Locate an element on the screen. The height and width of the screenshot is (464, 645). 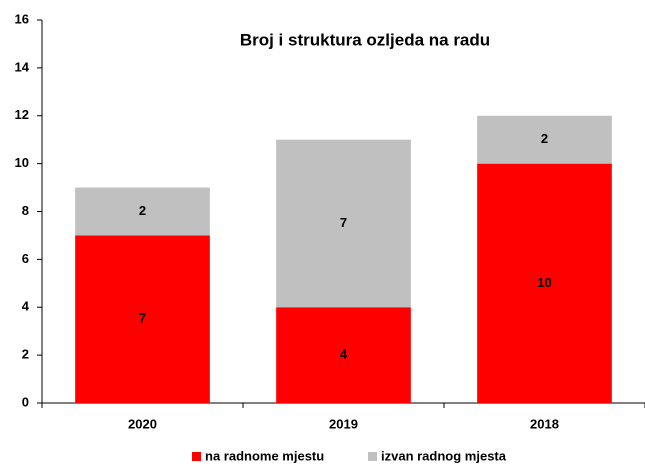
y-tick-label: 2 is located at coordinates (25, 354).